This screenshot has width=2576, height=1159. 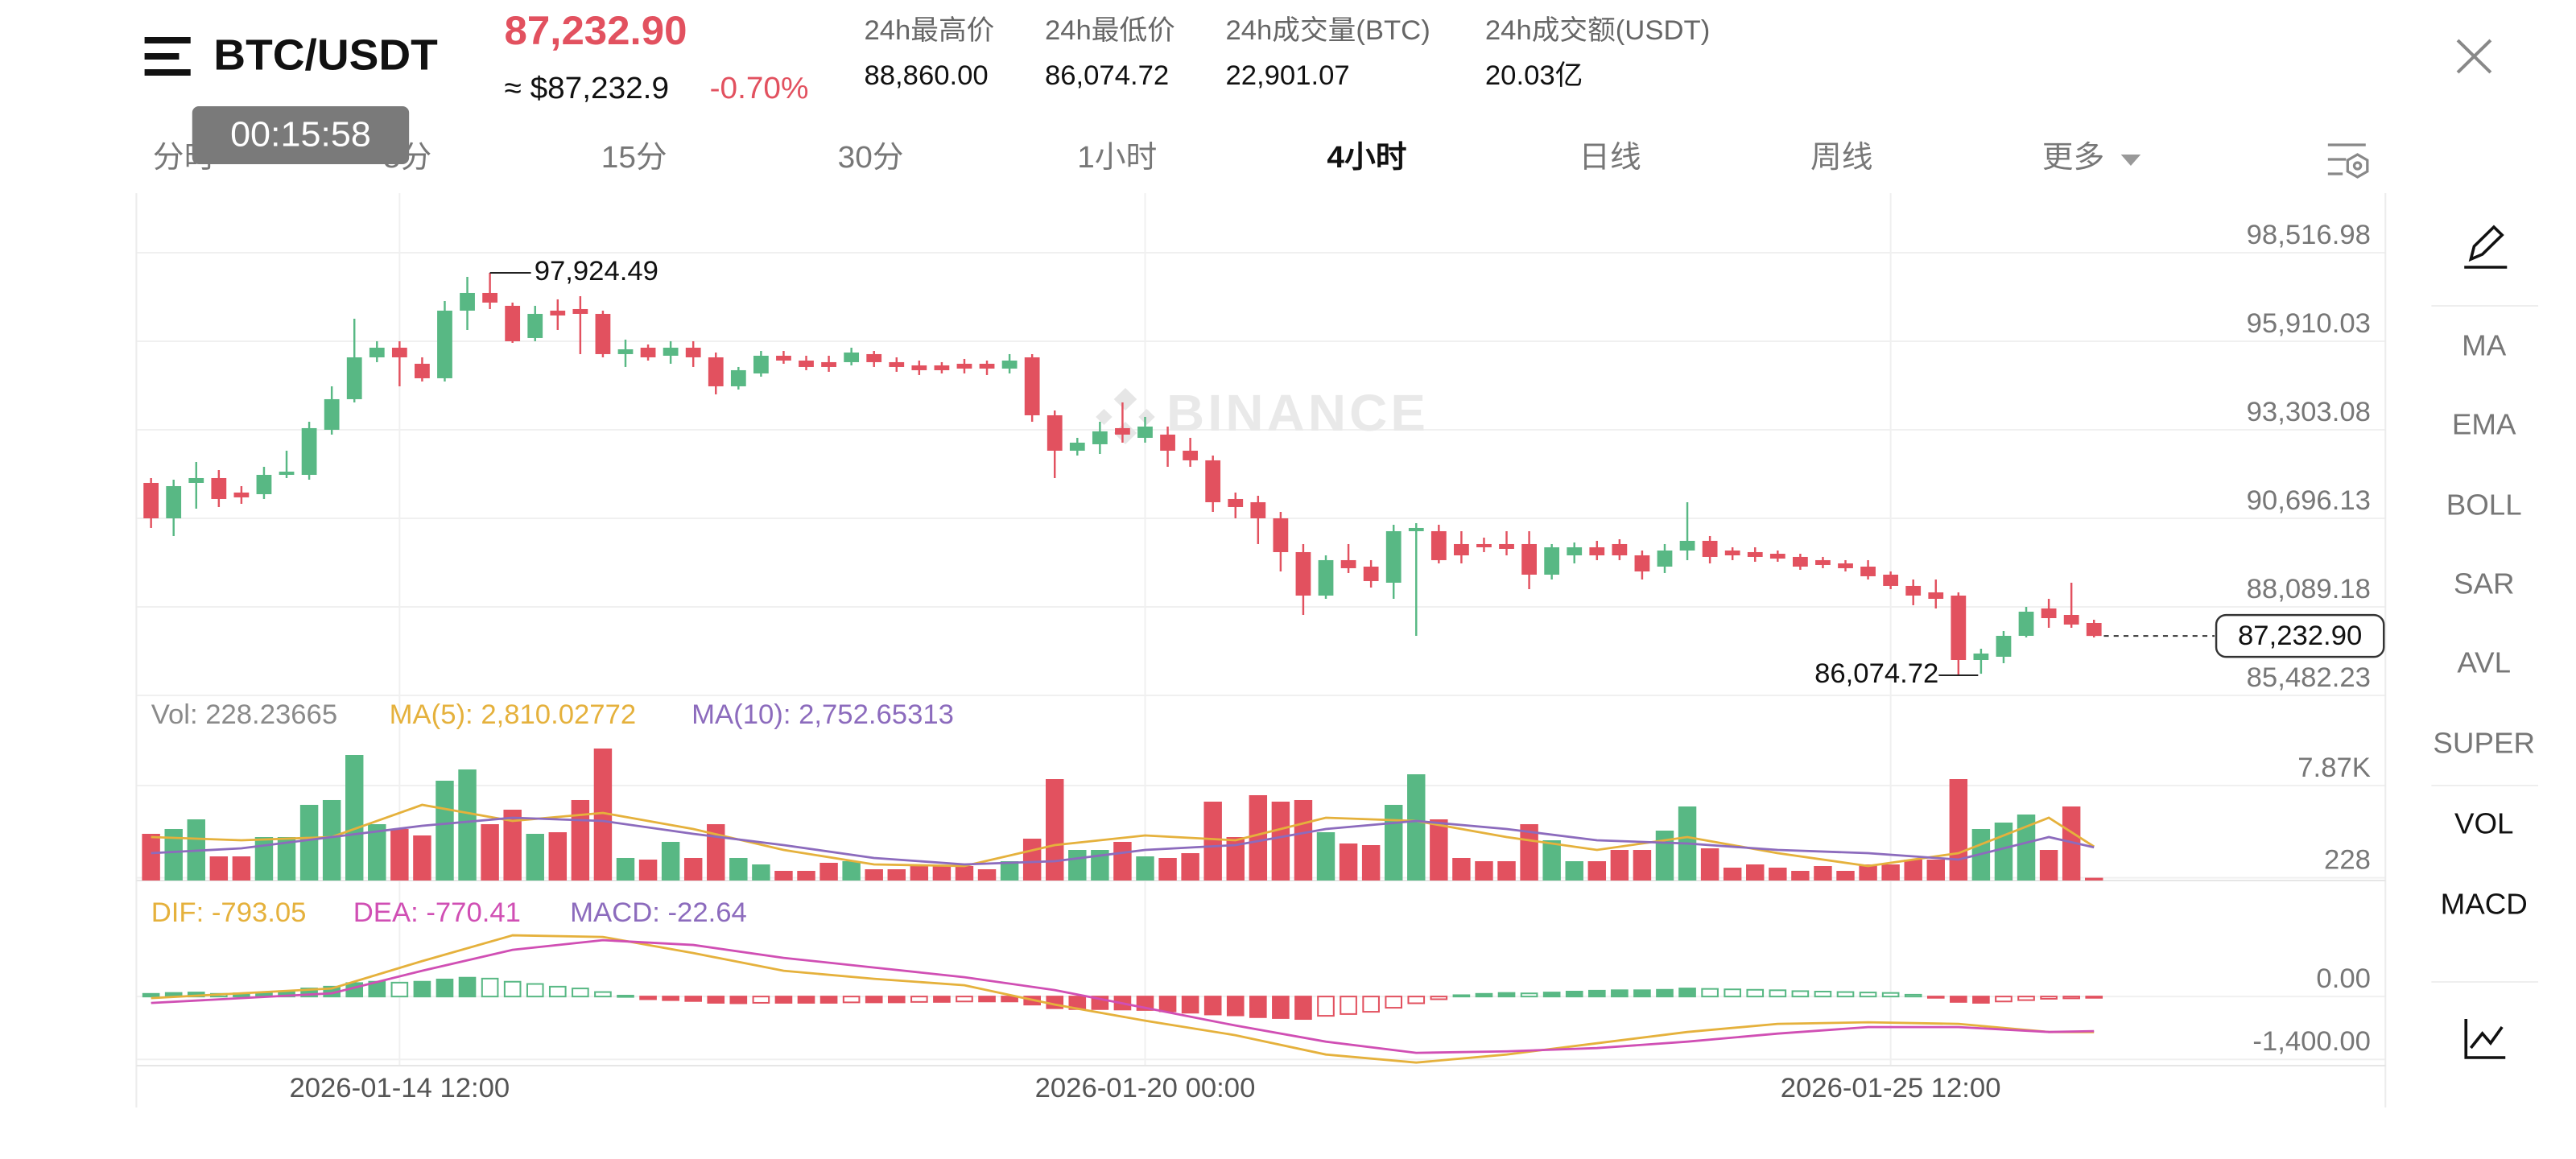 I want to click on indicator-toggle: VOL, so click(x=2483, y=823).